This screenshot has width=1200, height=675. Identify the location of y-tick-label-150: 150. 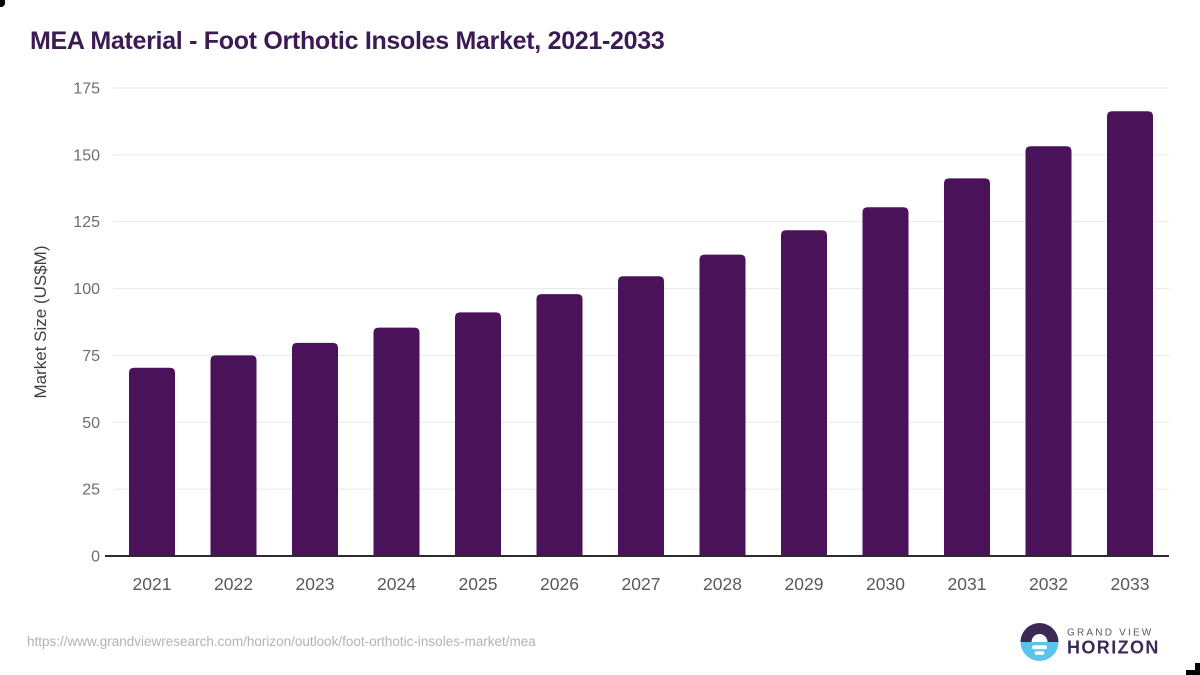
(86, 155).